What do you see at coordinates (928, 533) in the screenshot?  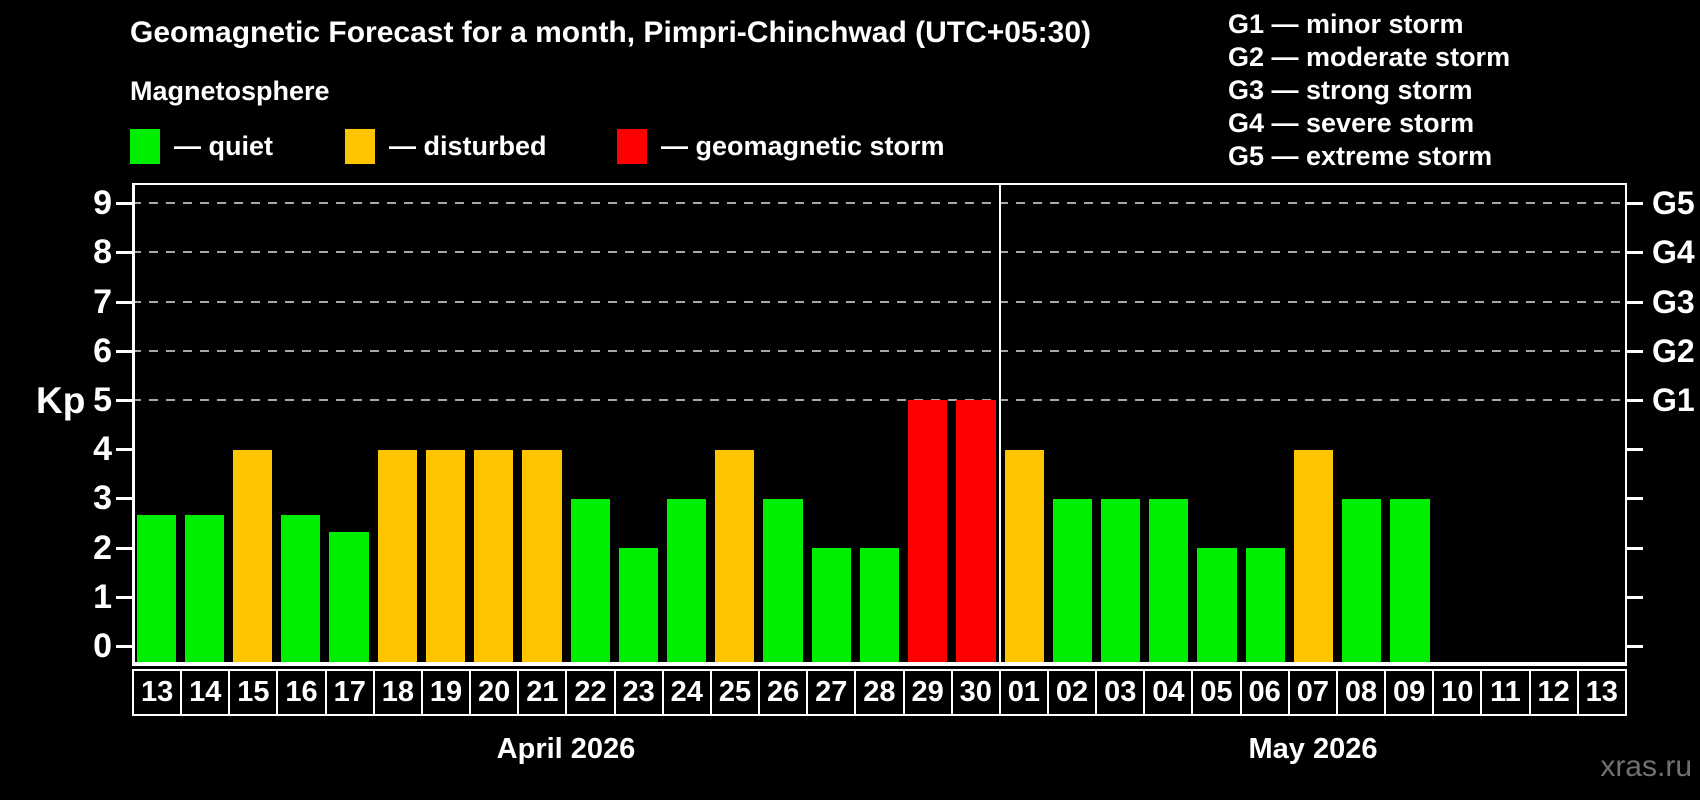 I see `kp-bar-29-storm` at bounding box center [928, 533].